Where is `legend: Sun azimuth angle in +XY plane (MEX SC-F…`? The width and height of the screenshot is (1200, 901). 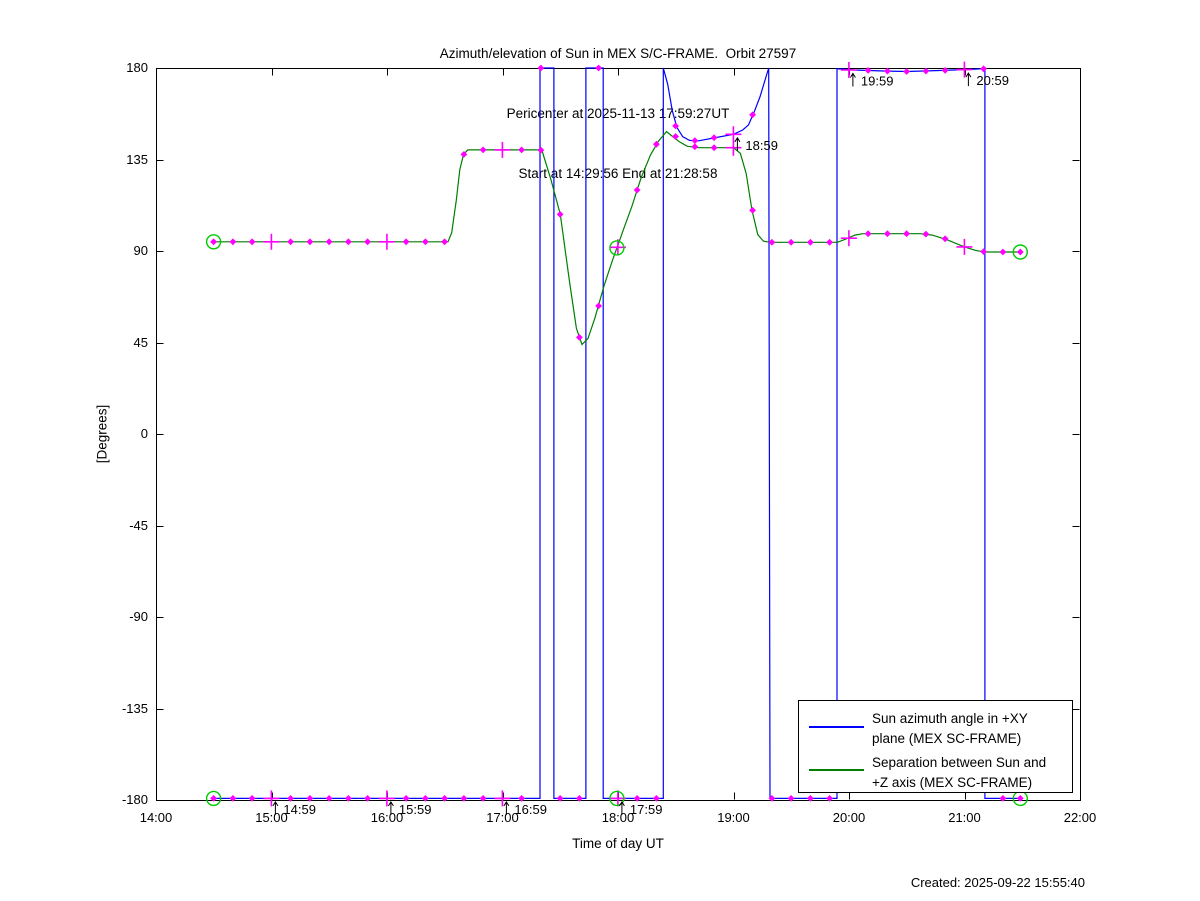
legend: Sun azimuth angle in +XY plane (MEX SC-F… is located at coordinates (935, 746).